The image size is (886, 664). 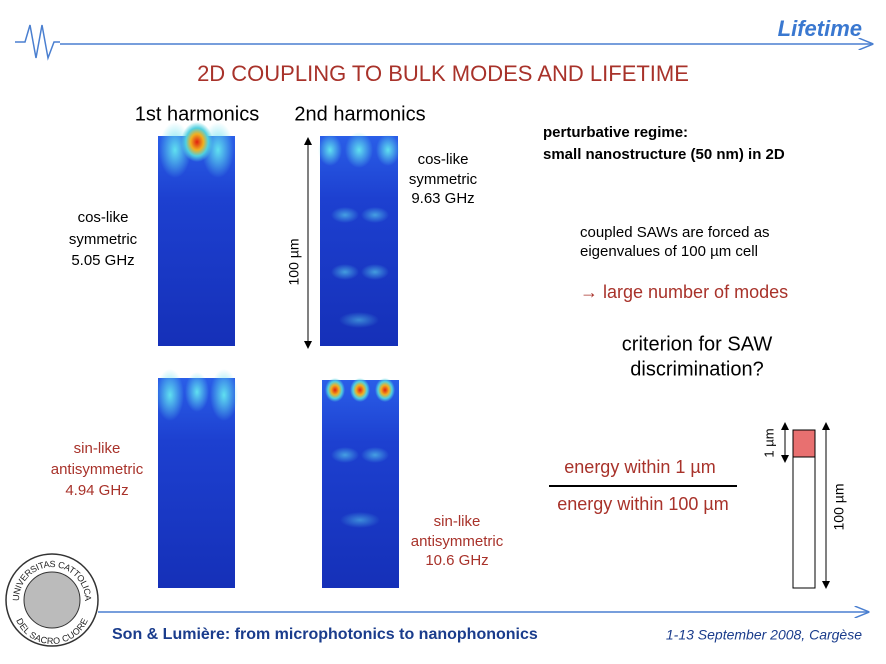 What do you see at coordinates (675, 232) in the screenshot?
I see `note: coupled SAWs are forced as` at bounding box center [675, 232].